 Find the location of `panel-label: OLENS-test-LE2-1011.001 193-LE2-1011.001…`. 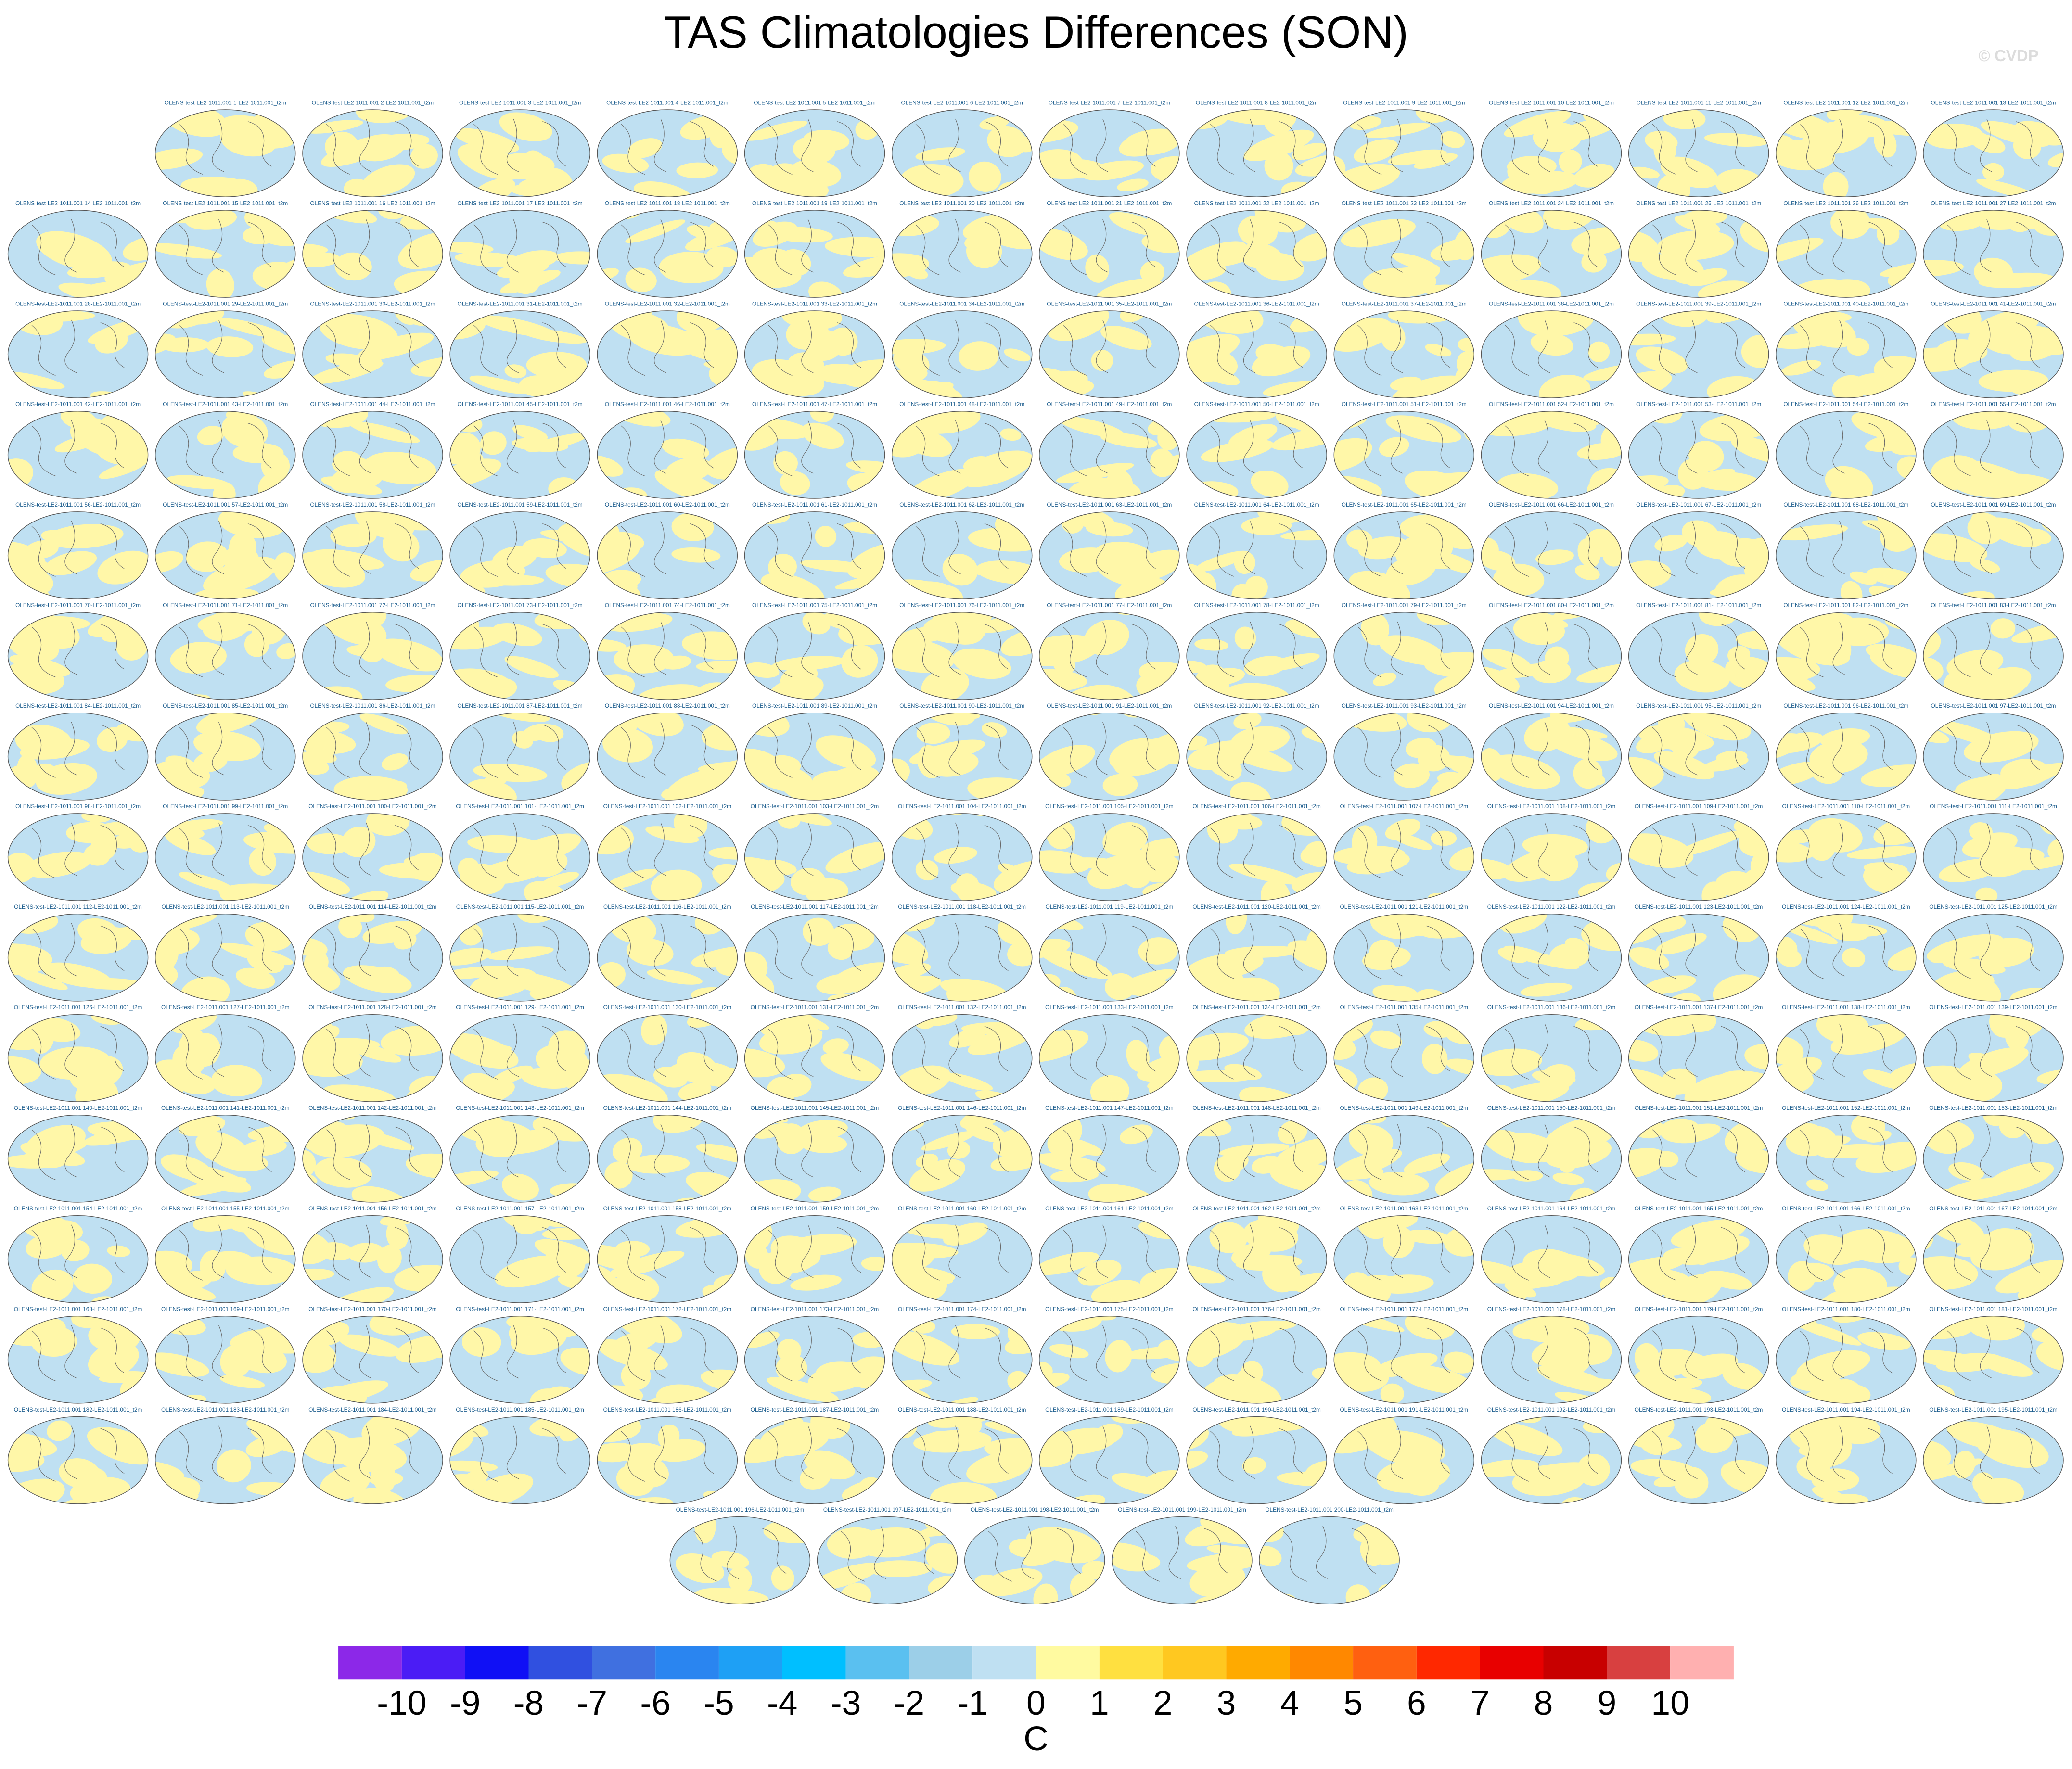

panel-label: OLENS-test-LE2-1011.001 193-LE2-1011.001… is located at coordinates (1699, 1409).